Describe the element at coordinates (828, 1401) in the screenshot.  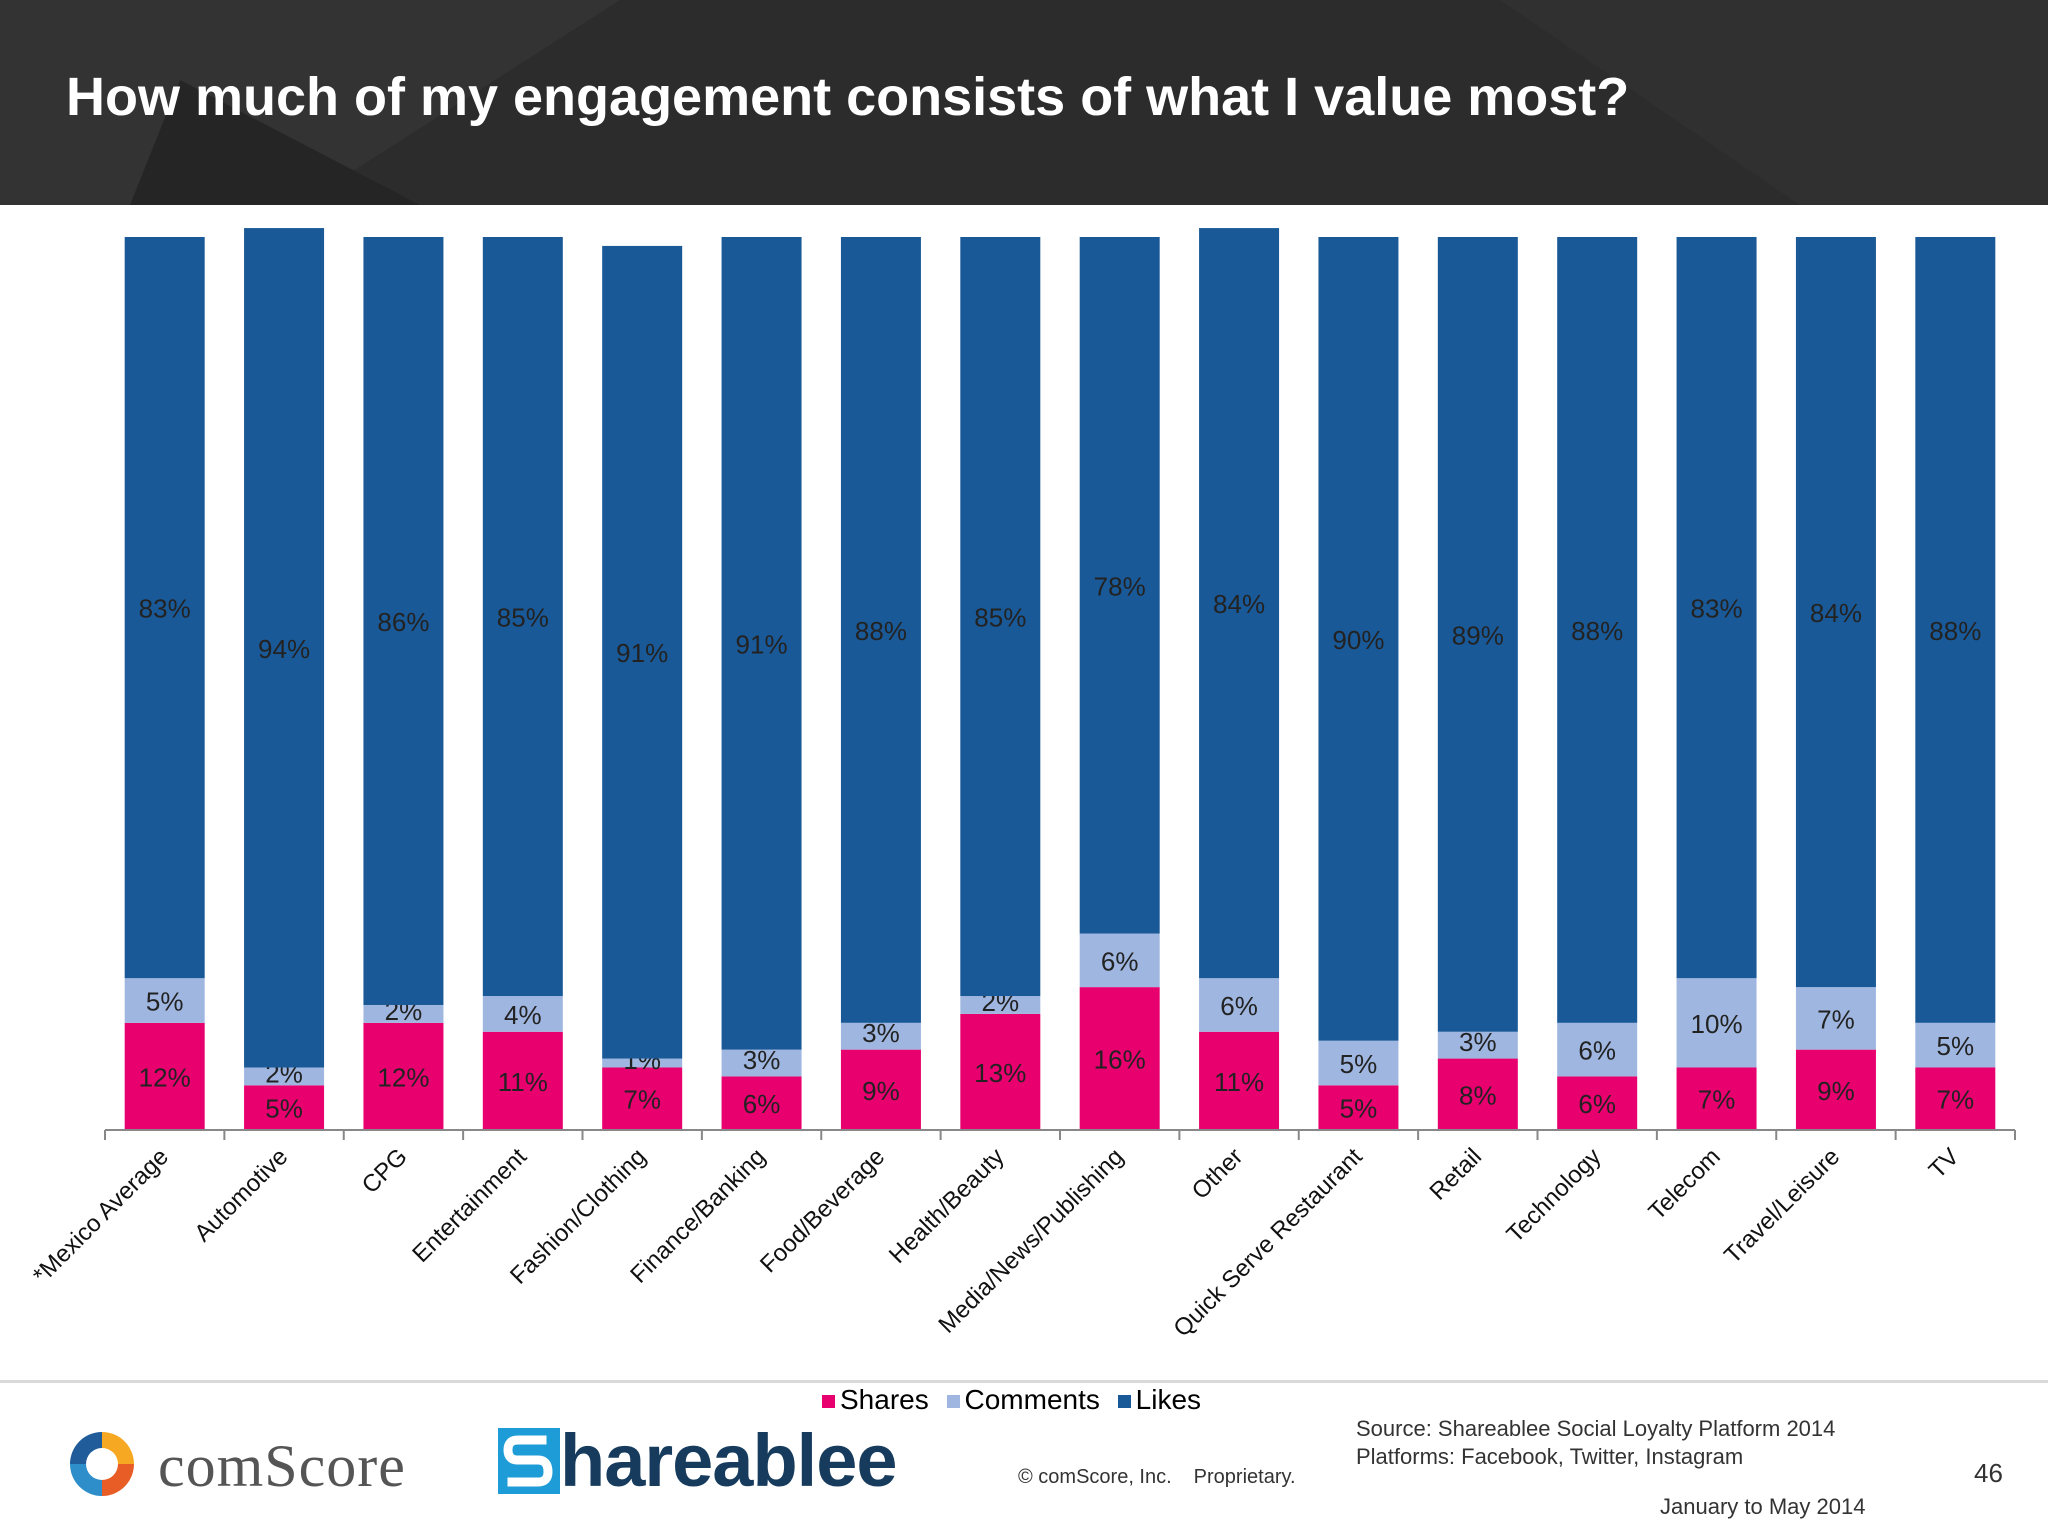
I see `legend-swatch-shares` at that location.